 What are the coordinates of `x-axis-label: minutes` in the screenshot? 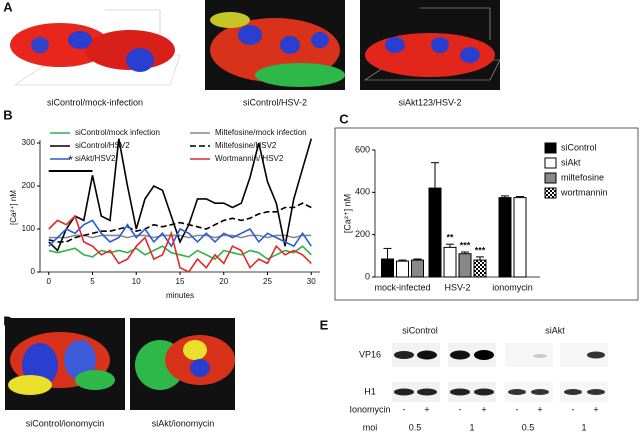 It's located at (180, 295).